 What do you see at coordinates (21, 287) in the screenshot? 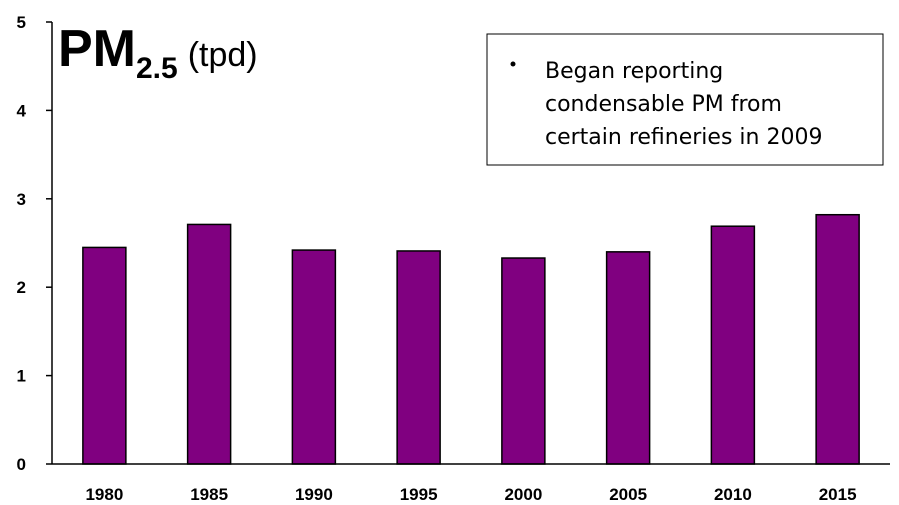
I see `y-tick-label: 2` at bounding box center [21, 287].